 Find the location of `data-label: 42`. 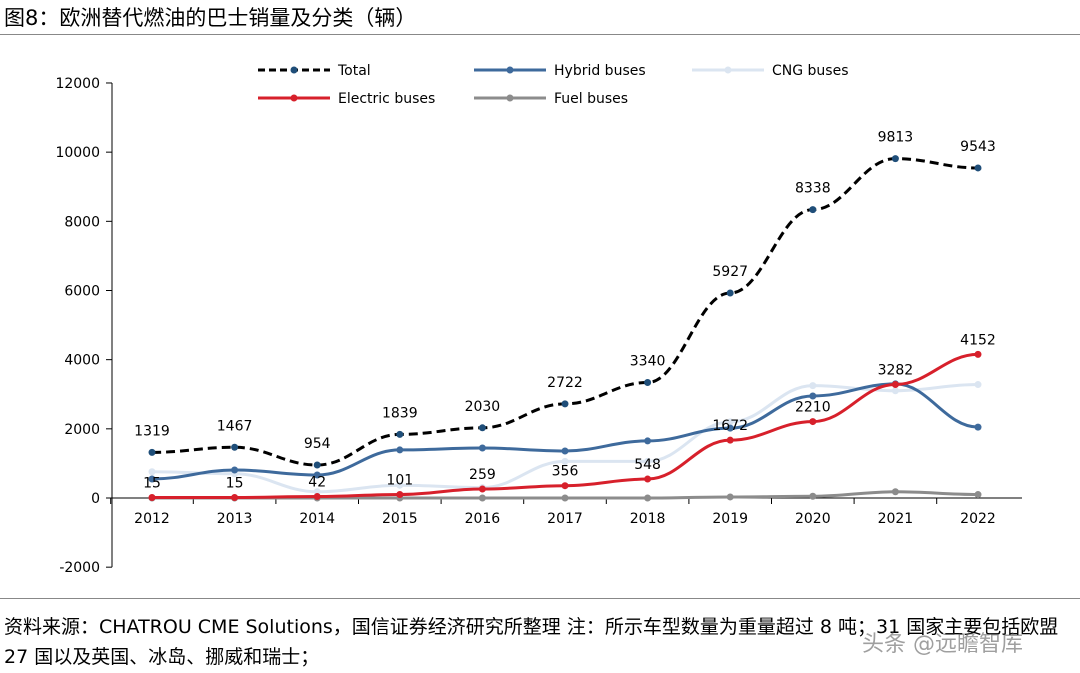

data-label: 42 is located at coordinates (317, 483).